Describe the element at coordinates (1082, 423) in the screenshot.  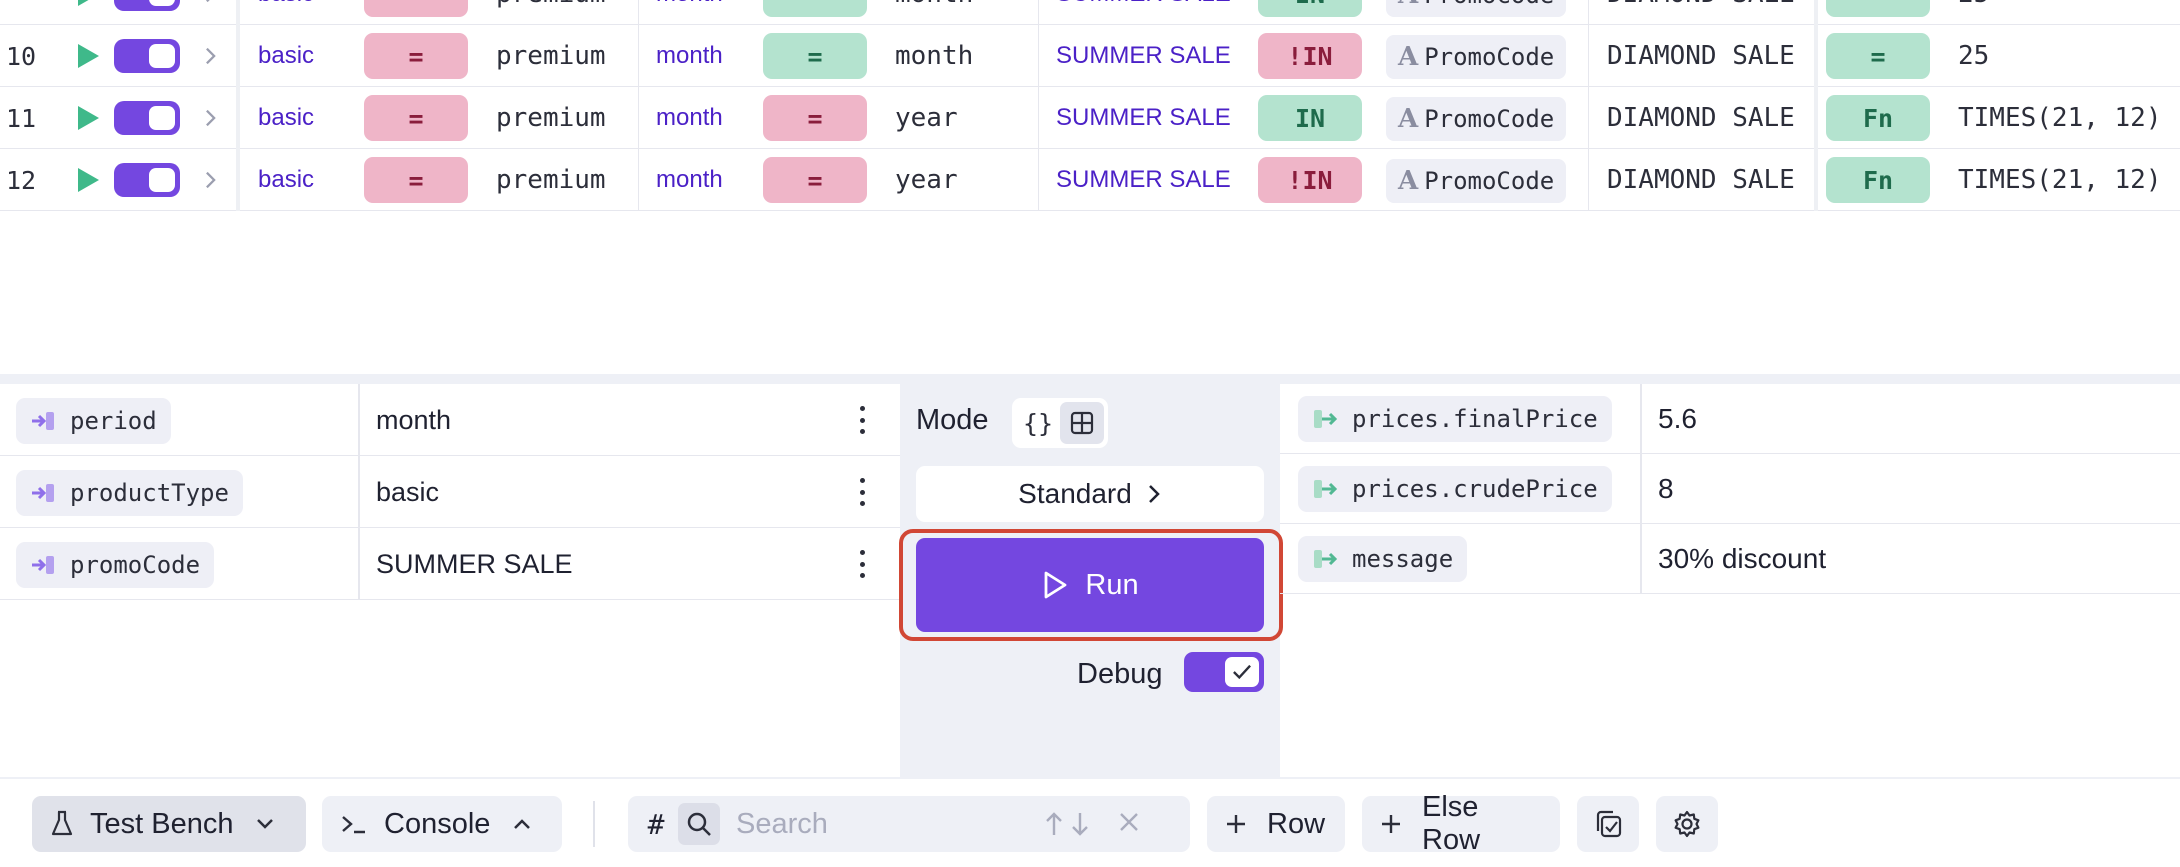
I see `table-mode-button` at that location.